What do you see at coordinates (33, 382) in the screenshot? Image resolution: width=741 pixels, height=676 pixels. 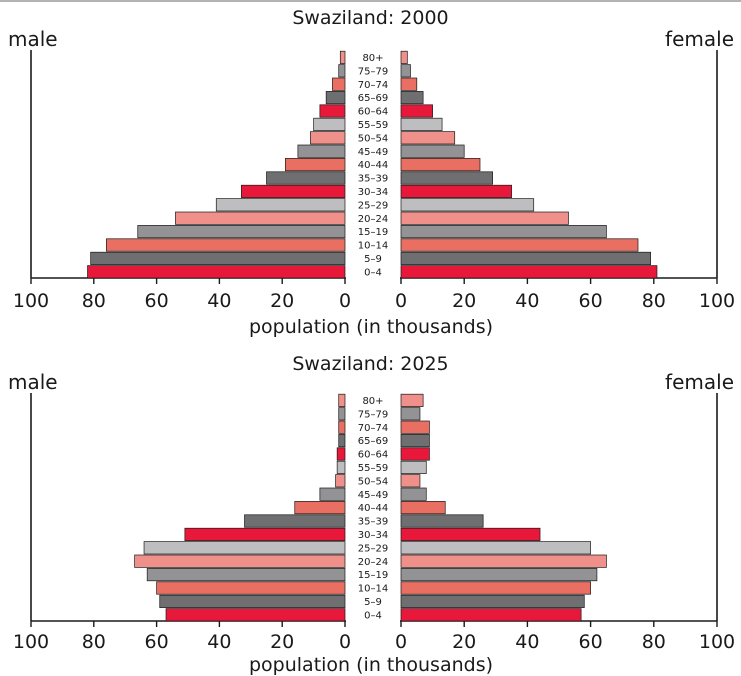 I see `male-side-label: male` at bounding box center [33, 382].